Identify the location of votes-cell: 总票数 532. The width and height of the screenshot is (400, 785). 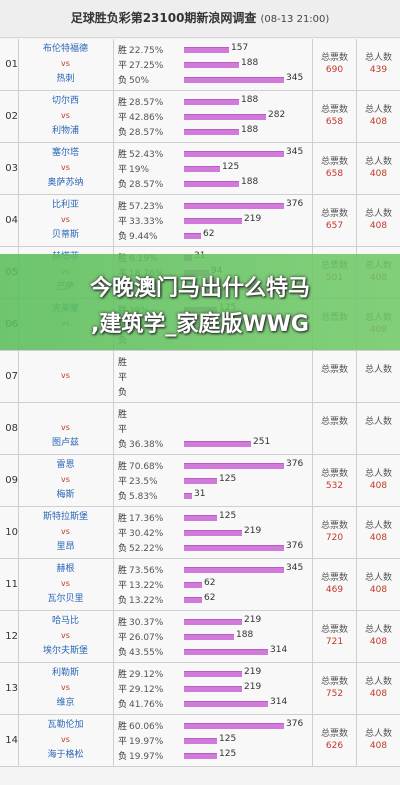
(335, 480).